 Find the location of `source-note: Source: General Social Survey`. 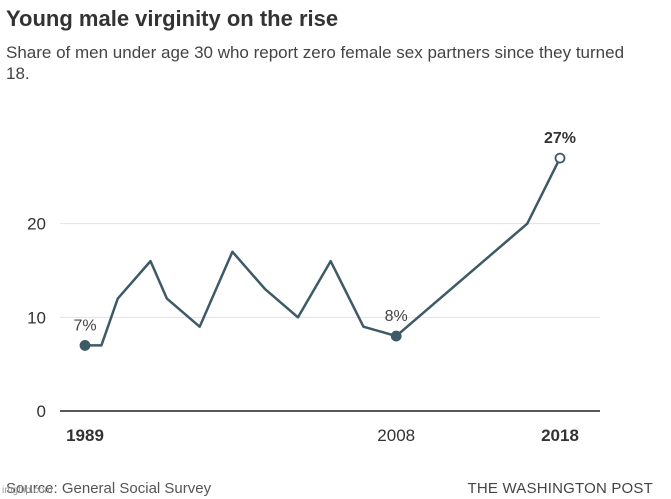

source-note: Source: General Social Survey is located at coordinates (109, 488).